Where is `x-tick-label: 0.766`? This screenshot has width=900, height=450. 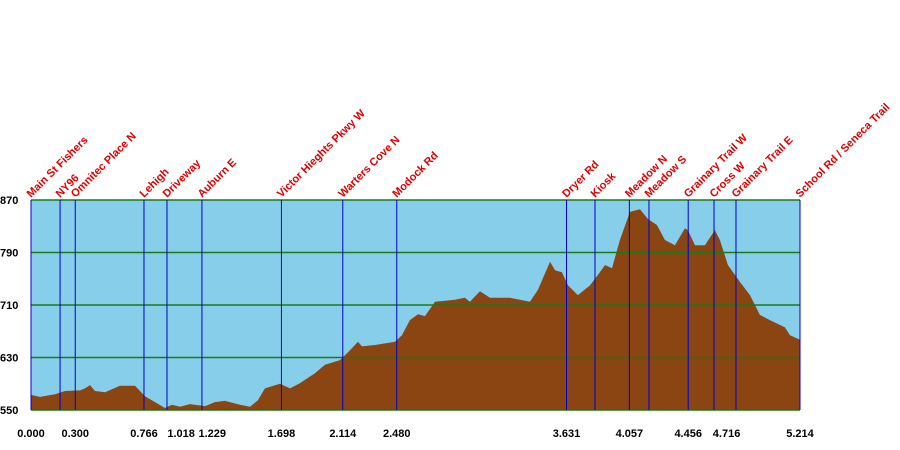 x-tick-label: 0.766 is located at coordinates (144, 434).